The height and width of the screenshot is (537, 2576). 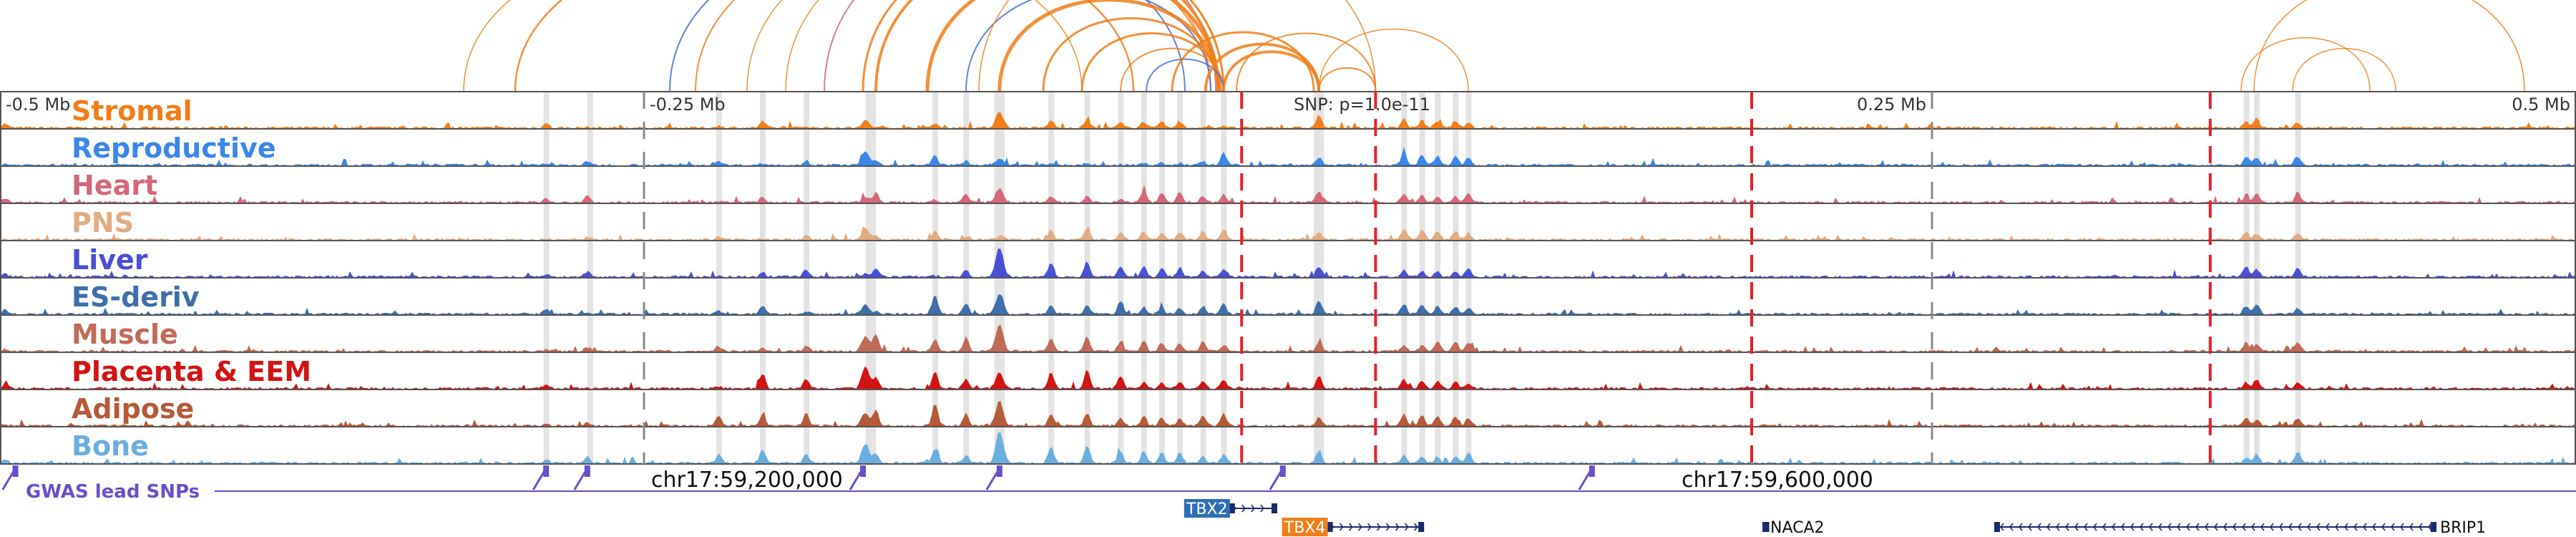 What do you see at coordinates (2463, 528) in the screenshot?
I see `gene-label: BRIP1` at bounding box center [2463, 528].